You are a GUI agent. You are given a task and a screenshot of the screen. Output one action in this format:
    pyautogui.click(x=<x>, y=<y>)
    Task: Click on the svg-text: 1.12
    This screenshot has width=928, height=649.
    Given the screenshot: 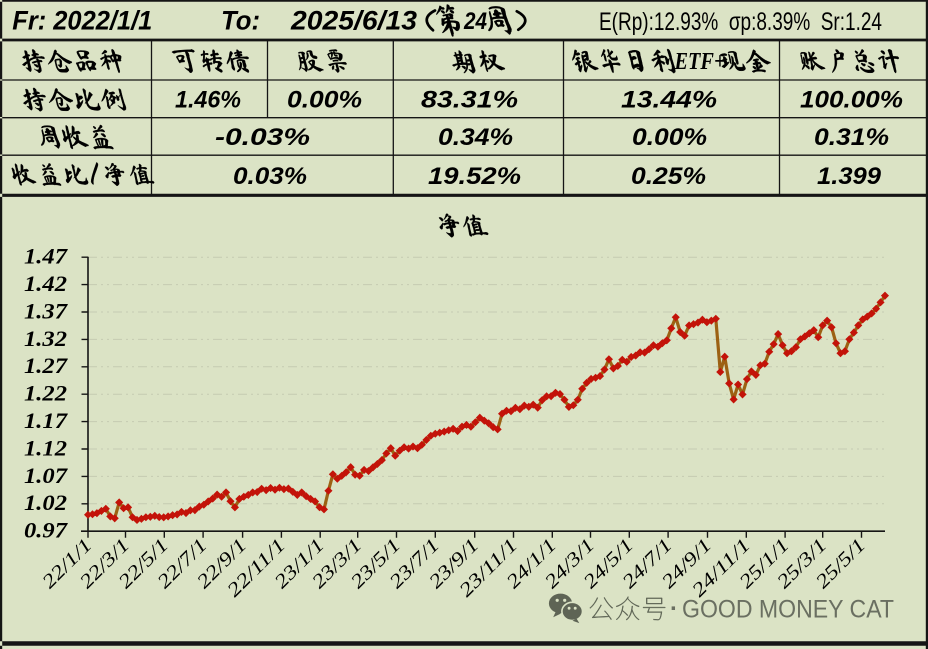 What is the action you would take?
    pyautogui.click(x=45, y=447)
    